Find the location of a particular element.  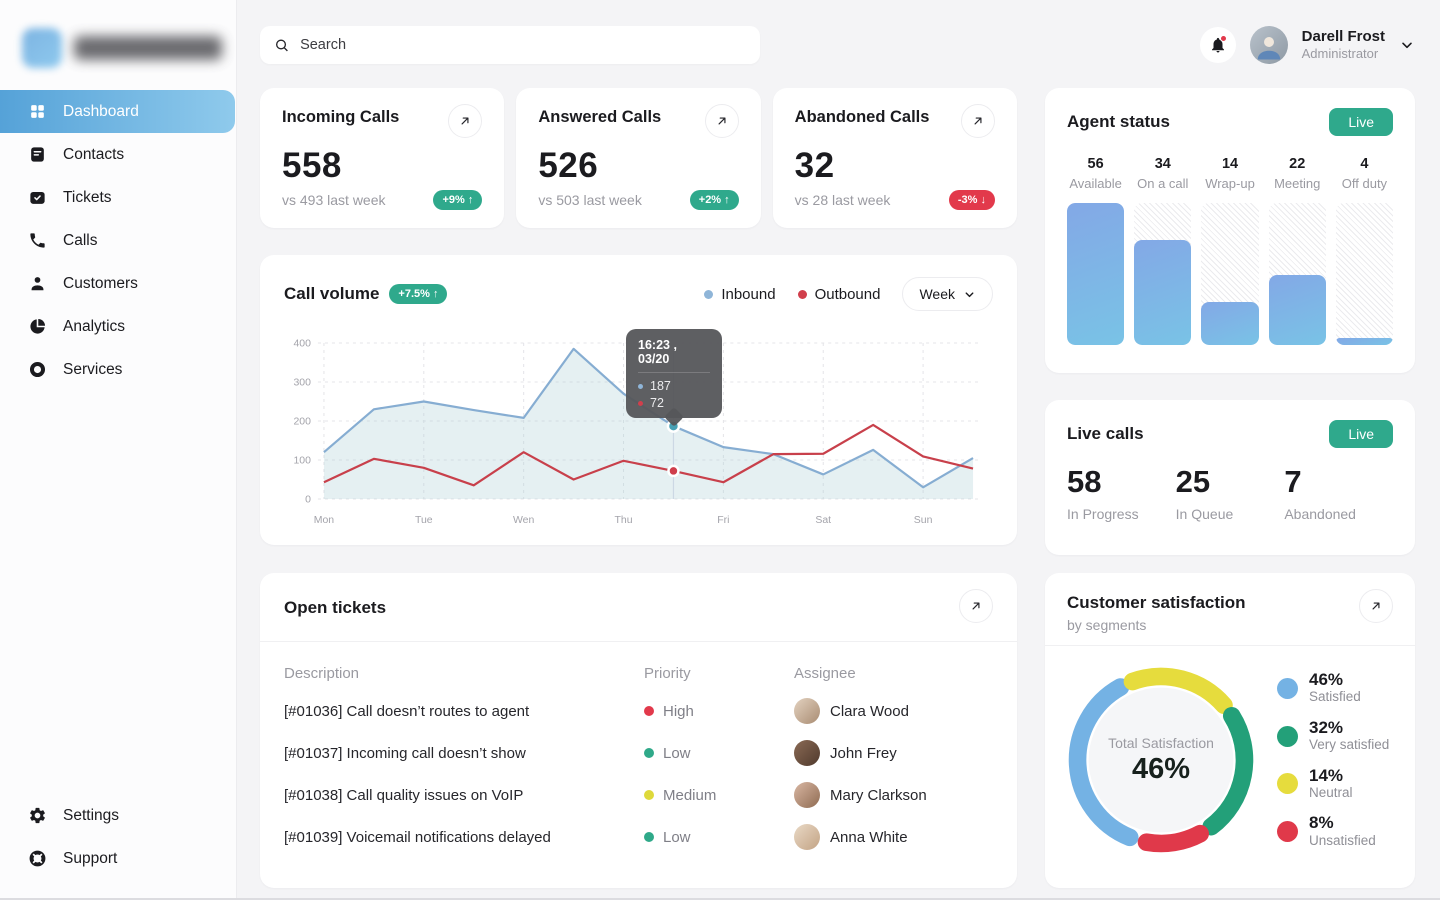

sidebar-bottom: Settings Support is located at coordinates (118, 837).